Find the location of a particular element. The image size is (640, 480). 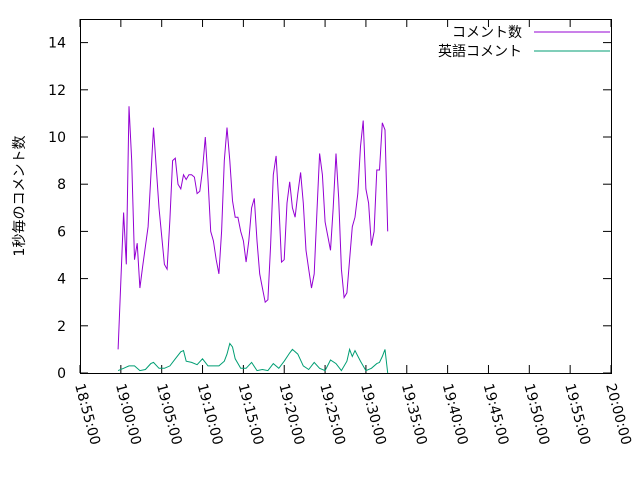

x-tick-label: 19:25:00 is located at coordinates (332, 414).